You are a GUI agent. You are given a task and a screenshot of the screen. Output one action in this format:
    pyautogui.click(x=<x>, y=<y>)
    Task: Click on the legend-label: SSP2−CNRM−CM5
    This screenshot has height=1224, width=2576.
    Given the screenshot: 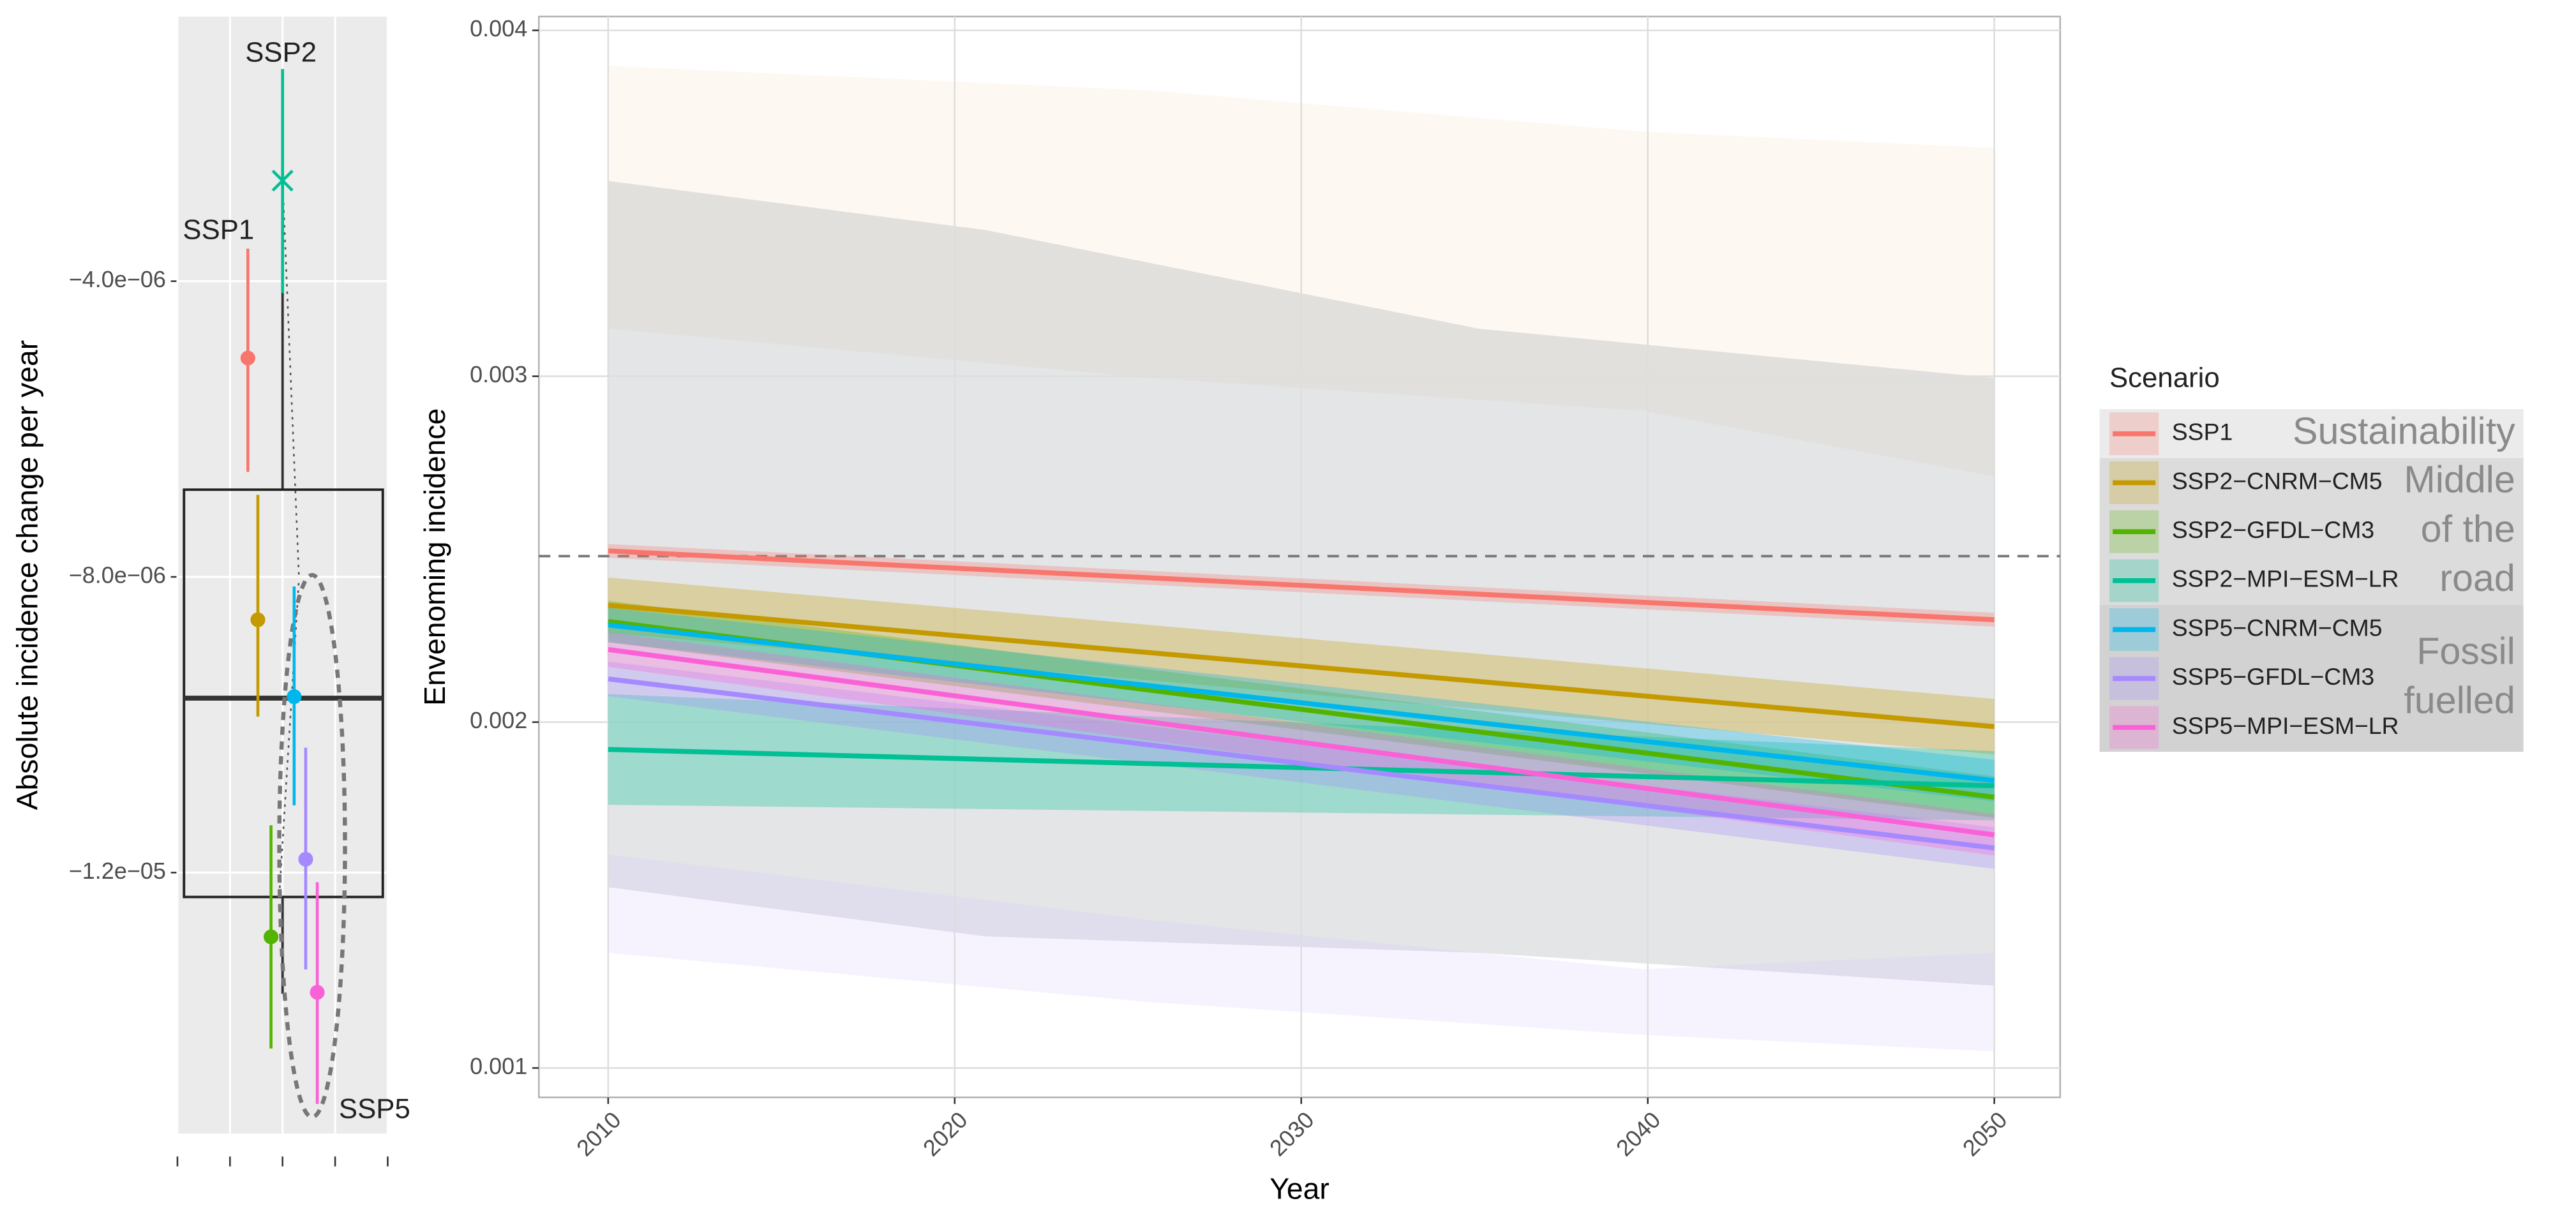 What is the action you would take?
    pyautogui.click(x=2277, y=480)
    